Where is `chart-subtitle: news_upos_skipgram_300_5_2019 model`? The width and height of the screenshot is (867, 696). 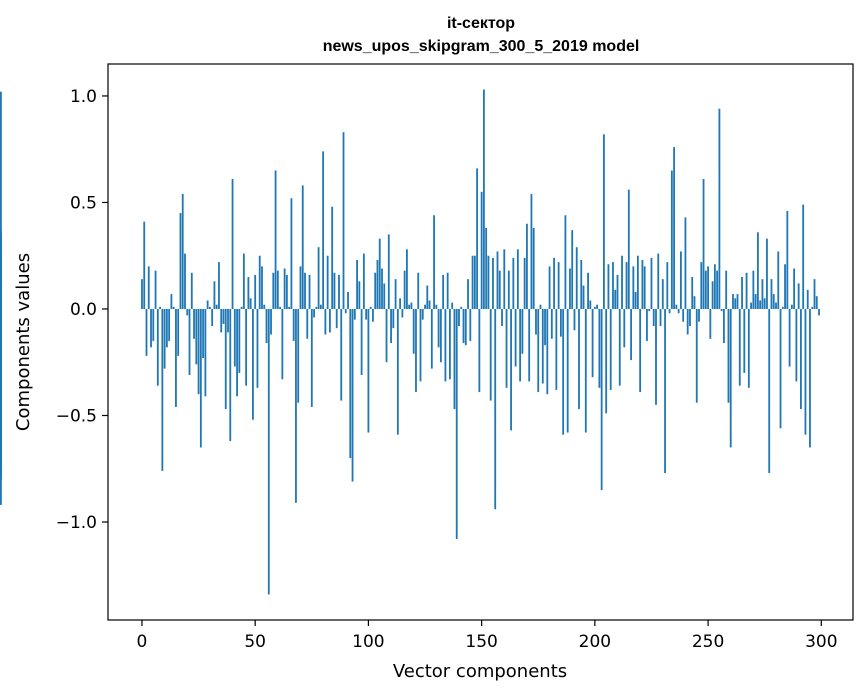
chart-subtitle: news_upos_skipgram_300_5_2019 model is located at coordinates (481, 46).